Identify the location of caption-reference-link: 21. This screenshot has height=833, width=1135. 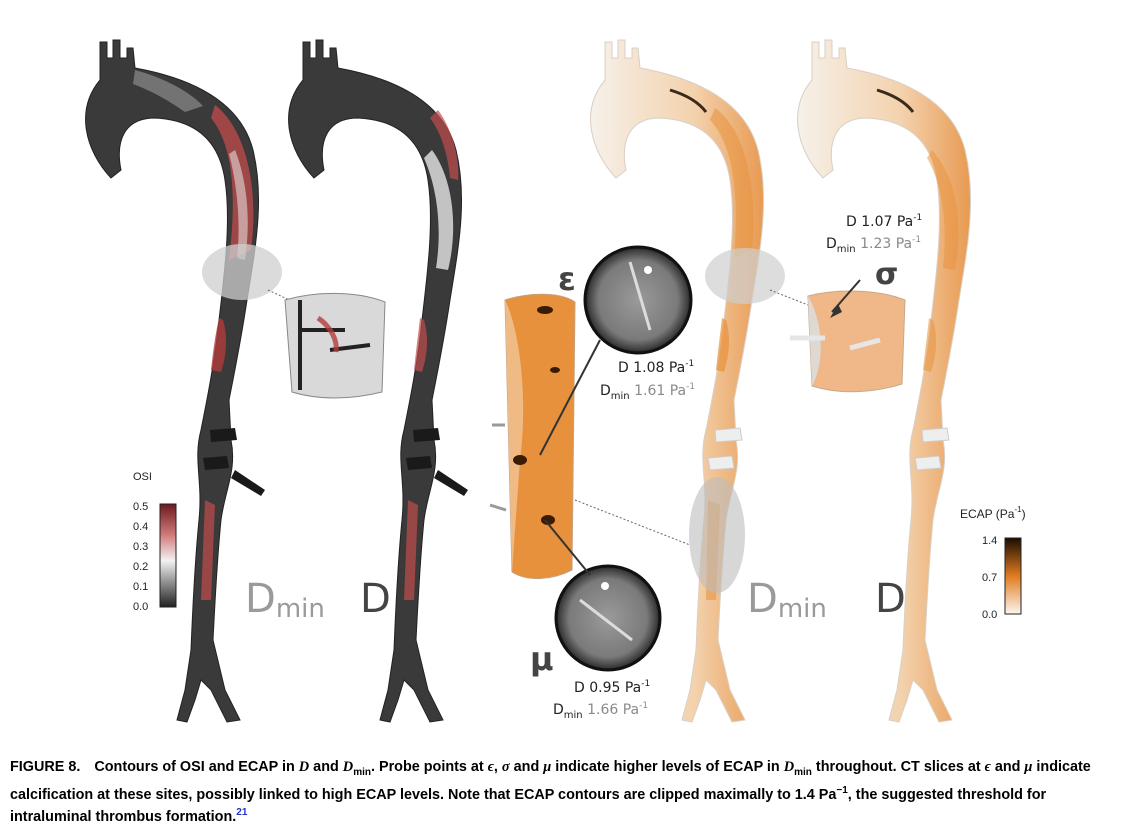
(242, 812).